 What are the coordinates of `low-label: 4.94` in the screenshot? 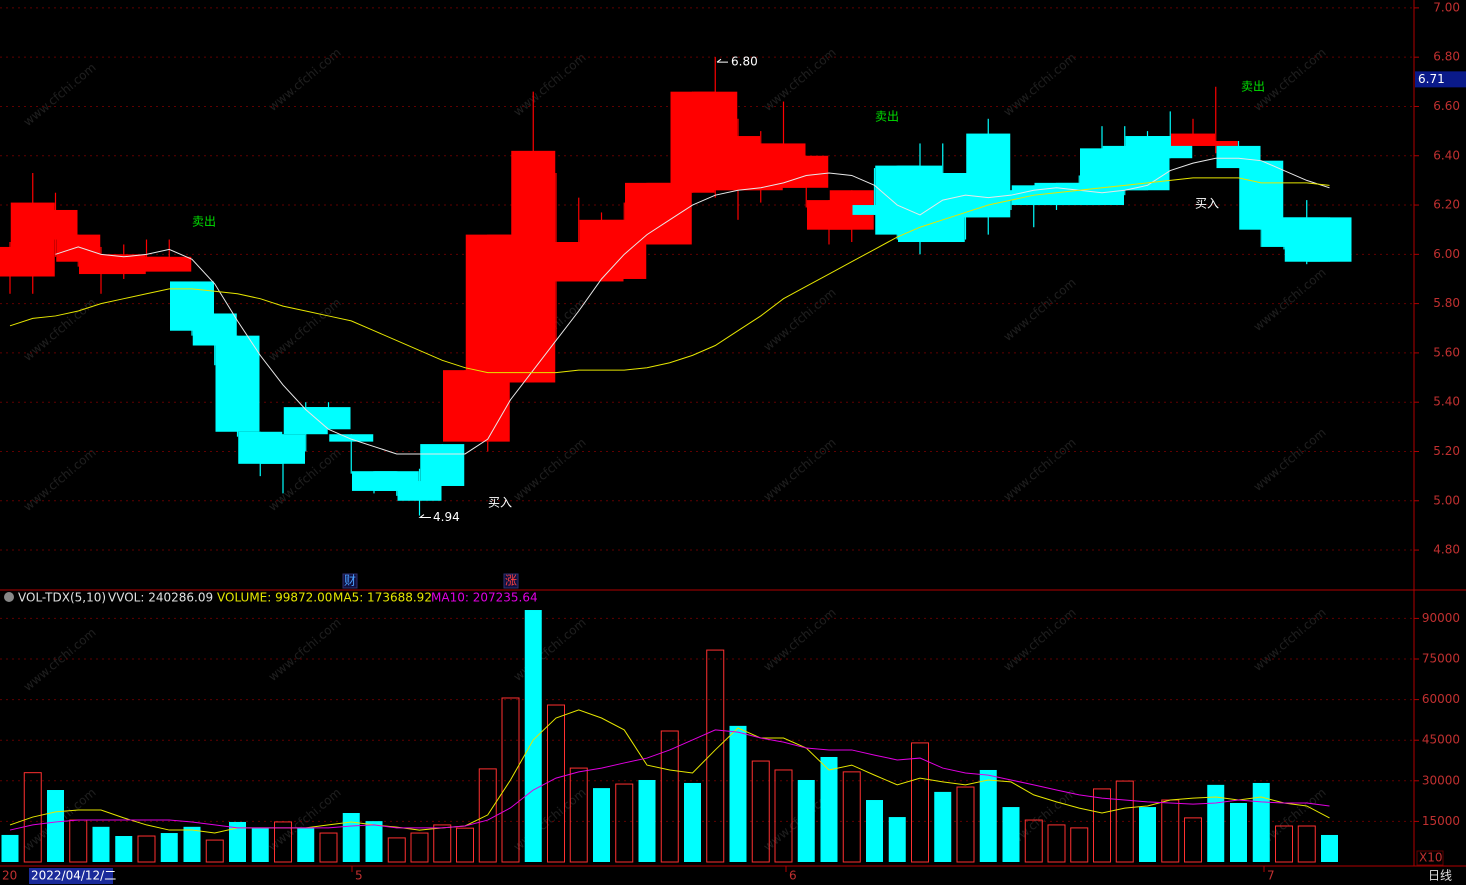 It's located at (446, 517).